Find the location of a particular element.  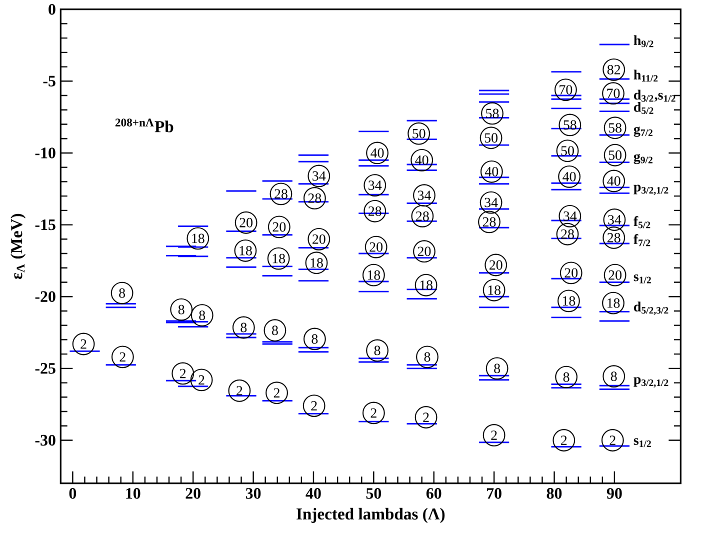

annotation: 82 is located at coordinates (613, 69).